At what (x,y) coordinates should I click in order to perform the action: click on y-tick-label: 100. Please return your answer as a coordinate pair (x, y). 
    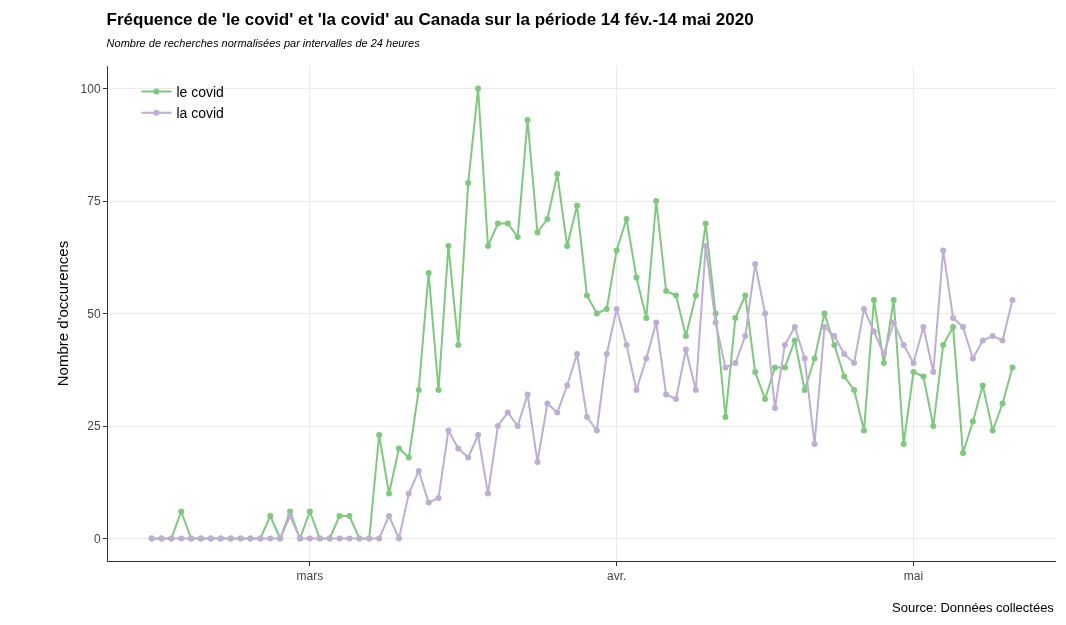
    Looking at the image, I should click on (90, 88).